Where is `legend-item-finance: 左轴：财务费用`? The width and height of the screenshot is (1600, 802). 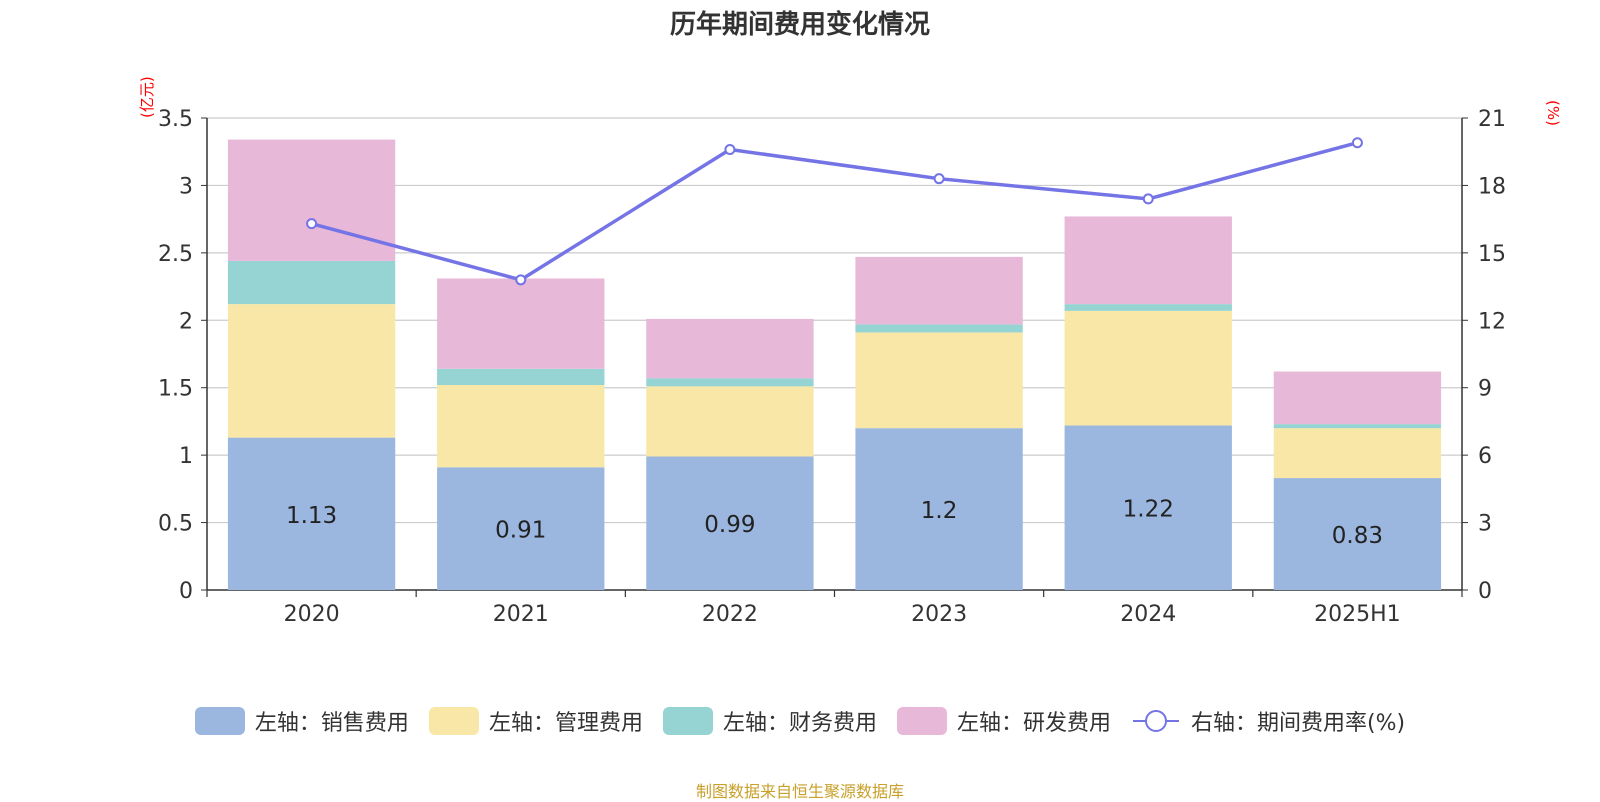
legend-item-finance: 左轴：财务费用 is located at coordinates (769, 721).